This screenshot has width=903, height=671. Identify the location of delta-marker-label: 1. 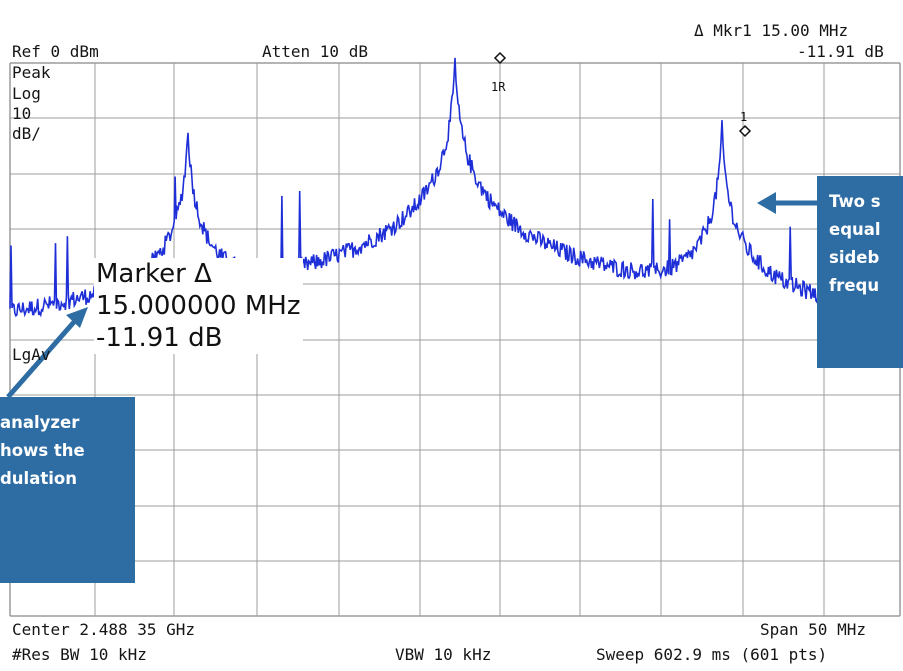
(743, 117).